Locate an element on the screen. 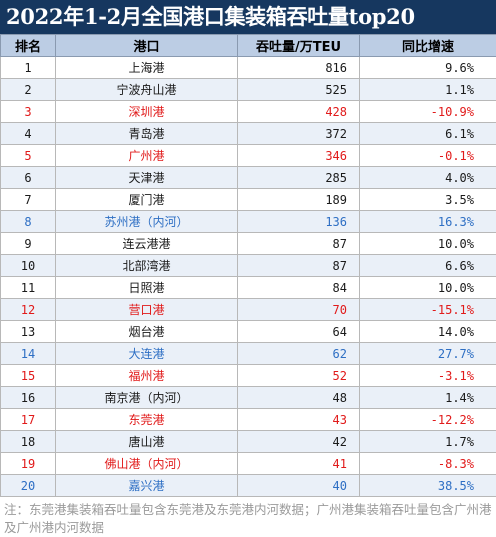 Image resolution: width=496 pixels, height=537 pixels. rank-cell: 12 is located at coordinates (28, 310).